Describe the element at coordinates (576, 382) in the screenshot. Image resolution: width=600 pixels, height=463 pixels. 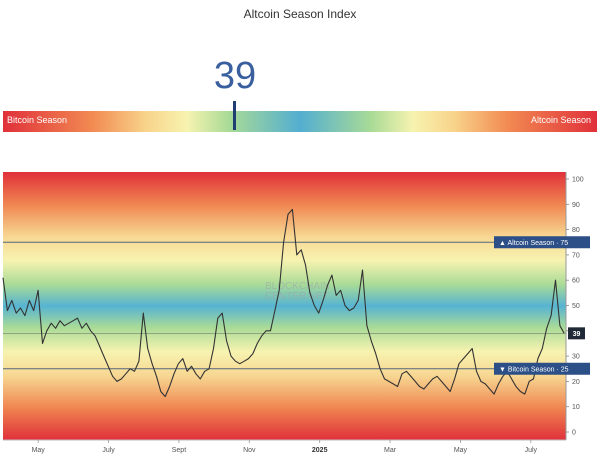
I see `y-tick-label: 20` at that location.